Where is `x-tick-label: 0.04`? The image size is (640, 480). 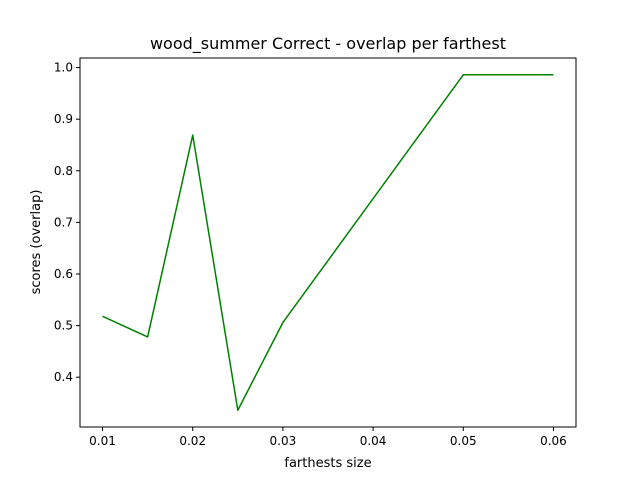 x-tick-label: 0.04 is located at coordinates (373, 441).